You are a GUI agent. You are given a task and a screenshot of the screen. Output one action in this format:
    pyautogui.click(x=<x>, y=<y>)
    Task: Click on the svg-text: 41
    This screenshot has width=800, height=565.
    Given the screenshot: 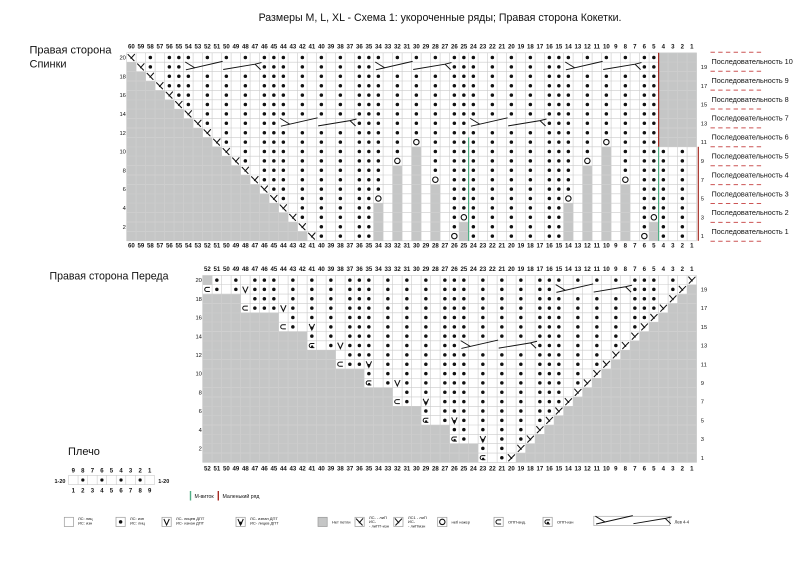 What is the action you would take?
    pyautogui.click(x=311, y=269)
    